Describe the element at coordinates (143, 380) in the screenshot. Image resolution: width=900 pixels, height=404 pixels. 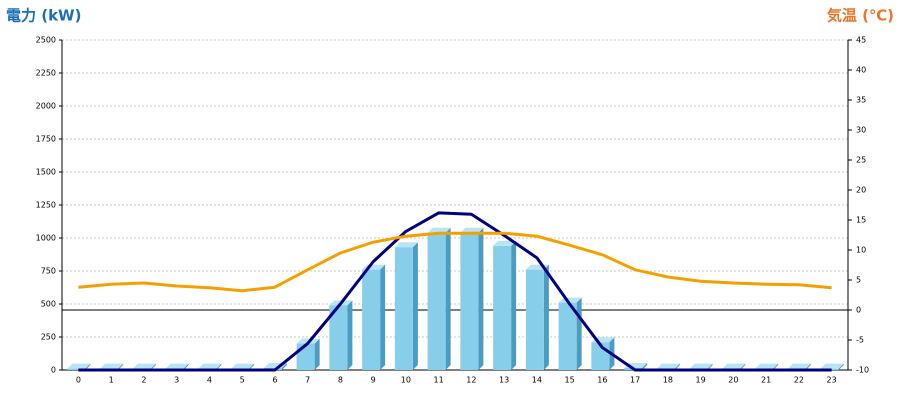
I see `x-tick-label: 2` at that location.